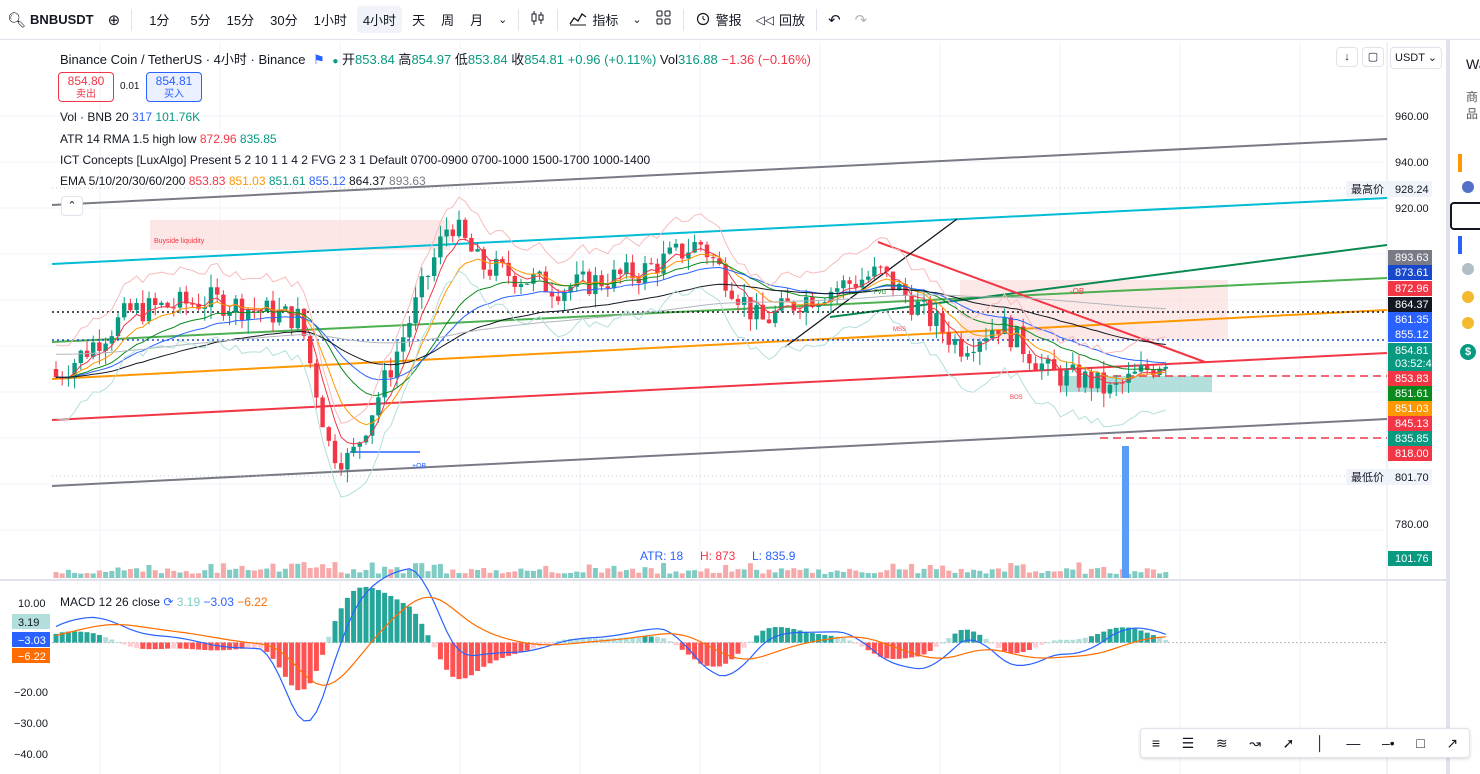  Describe the element at coordinates (1470, 352) in the screenshot. I see `watchlist-item: $` at that location.